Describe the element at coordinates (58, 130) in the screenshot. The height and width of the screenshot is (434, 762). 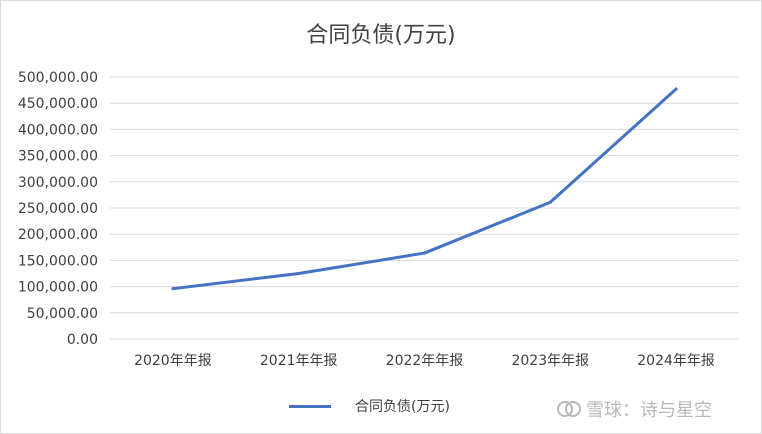
I see `y-tick-label: 400,000.00` at that location.